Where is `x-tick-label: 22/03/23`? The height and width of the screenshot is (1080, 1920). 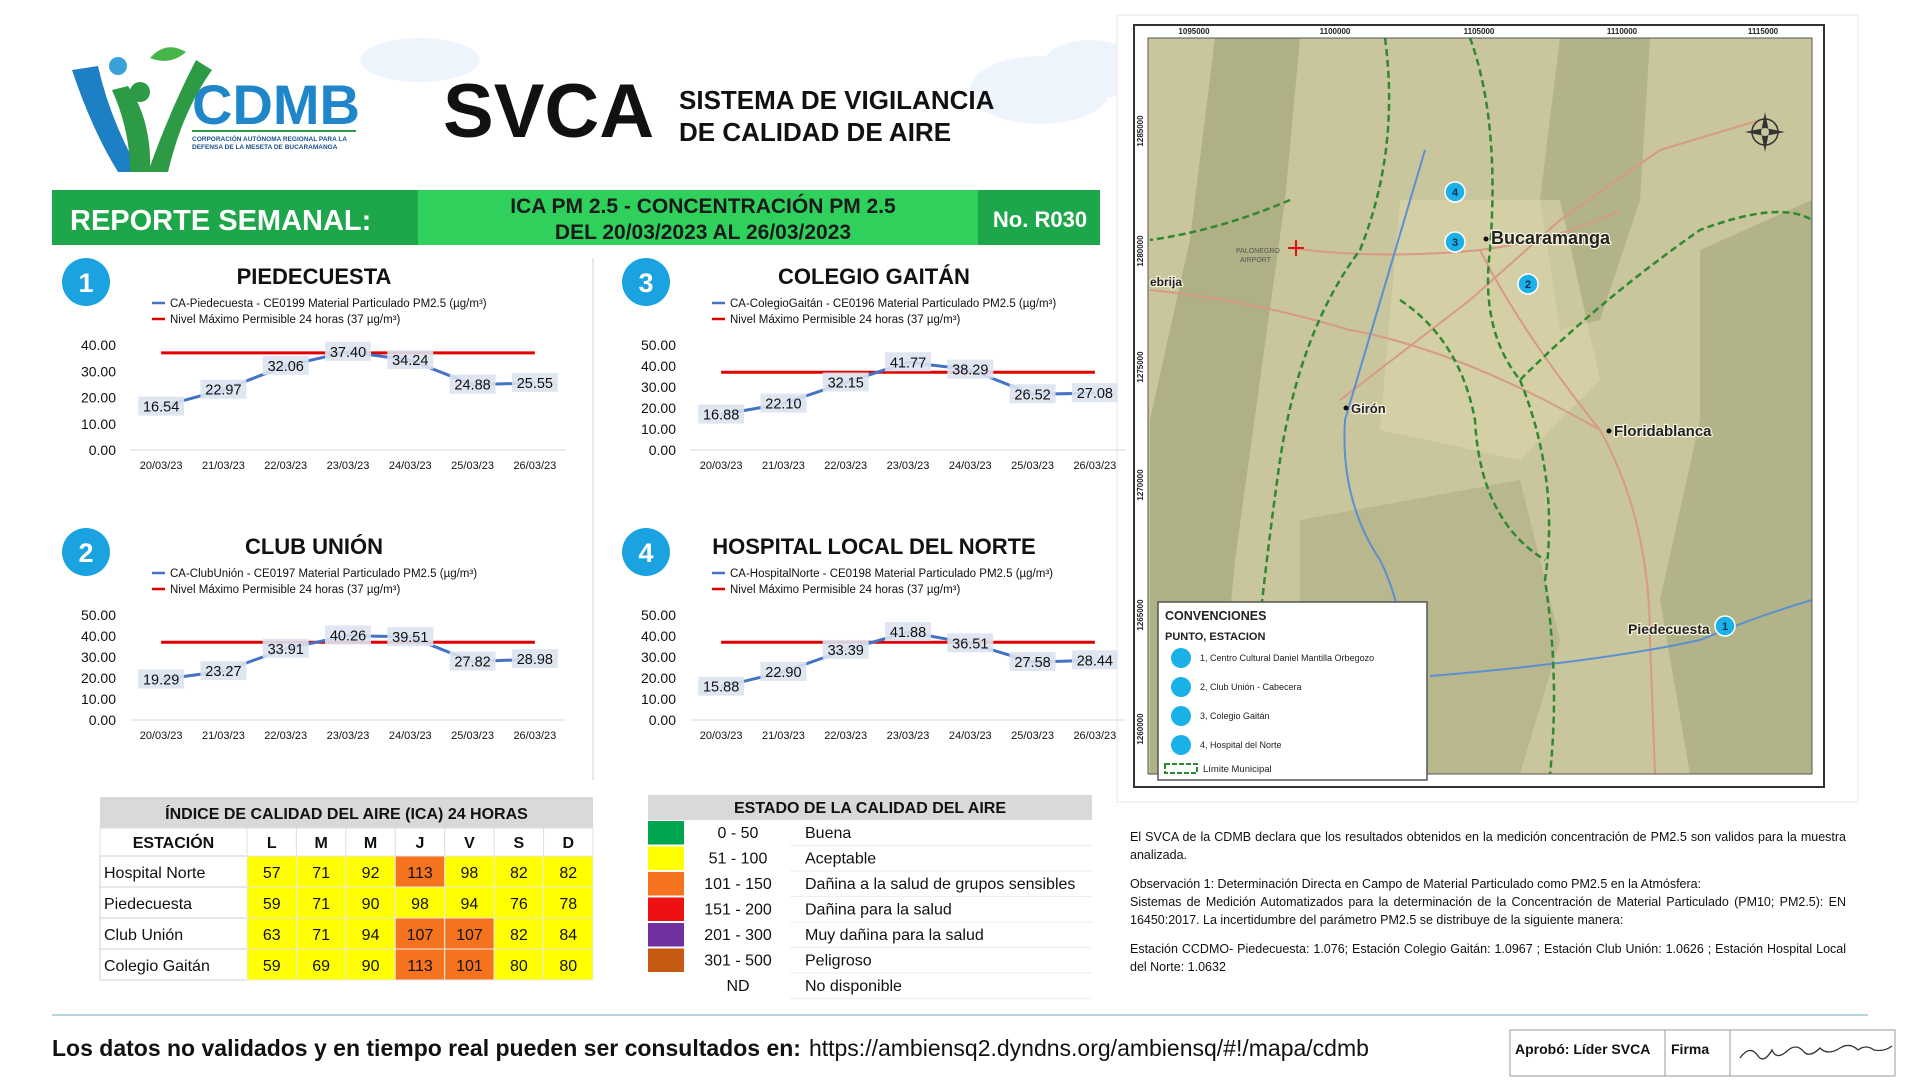 x-tick-label: 22/03/23 is located at coordinates (285, 466).